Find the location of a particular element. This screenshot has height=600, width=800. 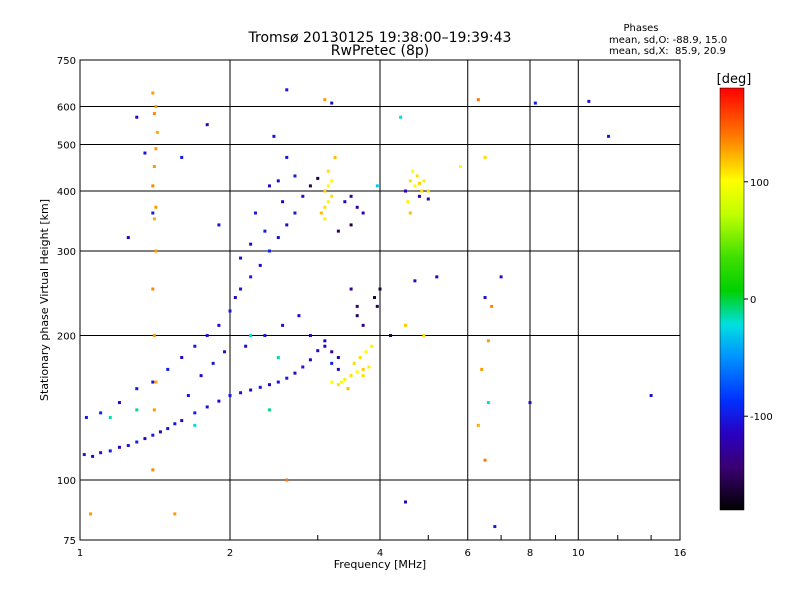

colorbar-unit-label: [deg] is located at coordinates (734, 79).